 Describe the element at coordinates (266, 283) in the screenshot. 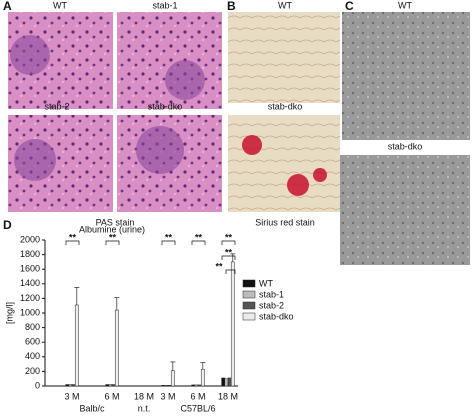

I see `legend-label: WT` at that location.